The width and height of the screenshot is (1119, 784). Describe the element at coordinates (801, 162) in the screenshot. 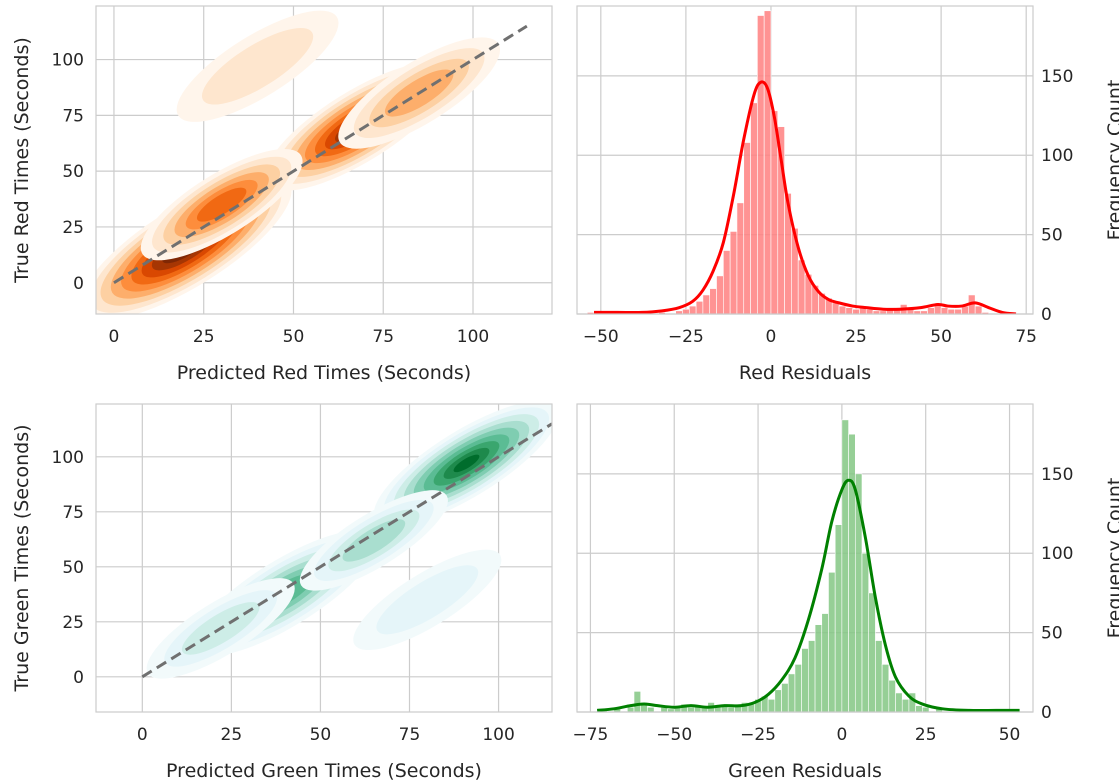

I see `red-hist-bars` at that location.